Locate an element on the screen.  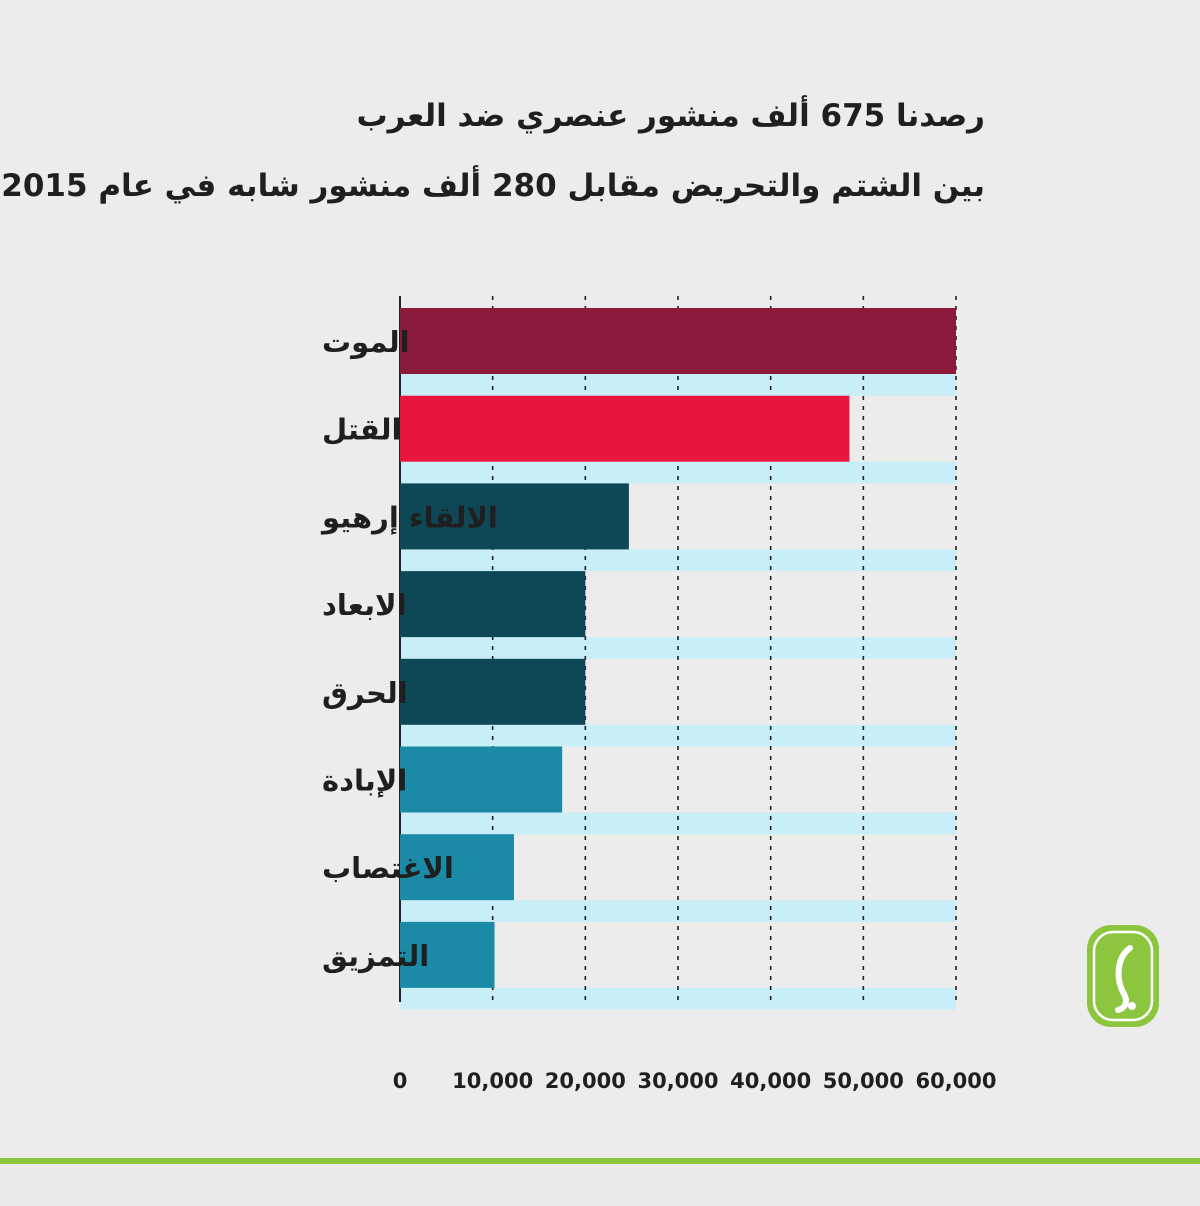
x-tick-label: 0 is located at coordinates (400, 1081).